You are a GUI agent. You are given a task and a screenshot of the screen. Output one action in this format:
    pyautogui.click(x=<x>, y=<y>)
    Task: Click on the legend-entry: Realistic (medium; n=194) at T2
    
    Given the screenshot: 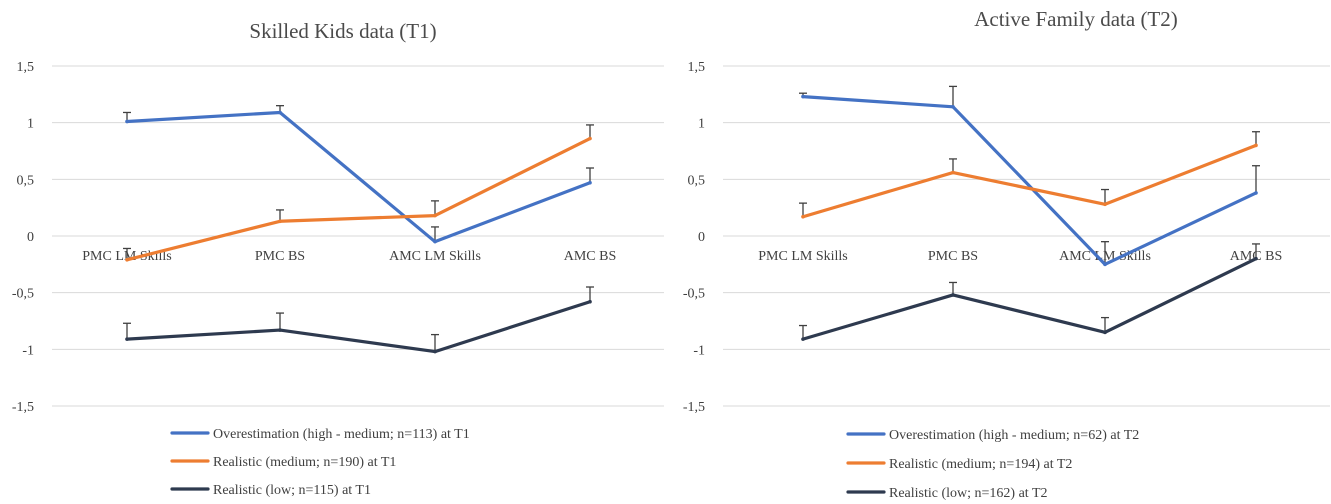 What is the action you would take?
    pyautogui.click(x=959, y=464)
    